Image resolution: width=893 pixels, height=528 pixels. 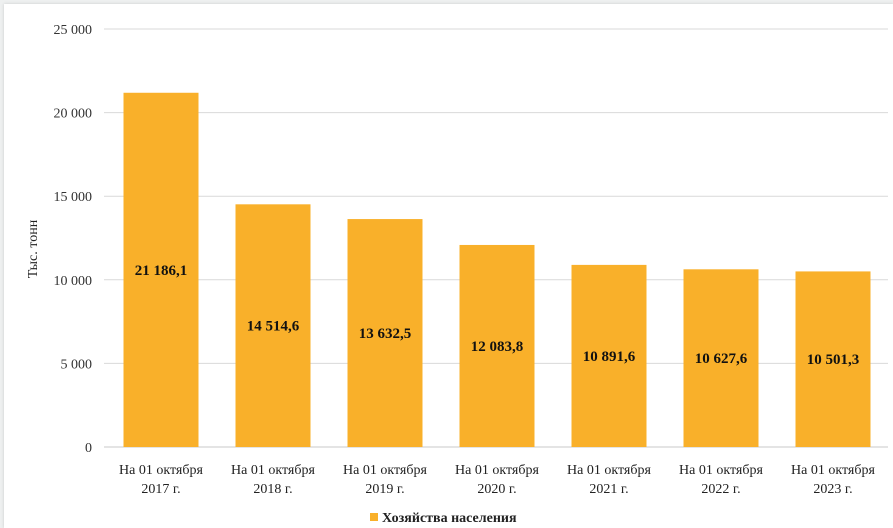 What do you see at coordinates (88, 448) in the screenshot?
I see `y-tick-label: 0` at bounding box center [88, 448].